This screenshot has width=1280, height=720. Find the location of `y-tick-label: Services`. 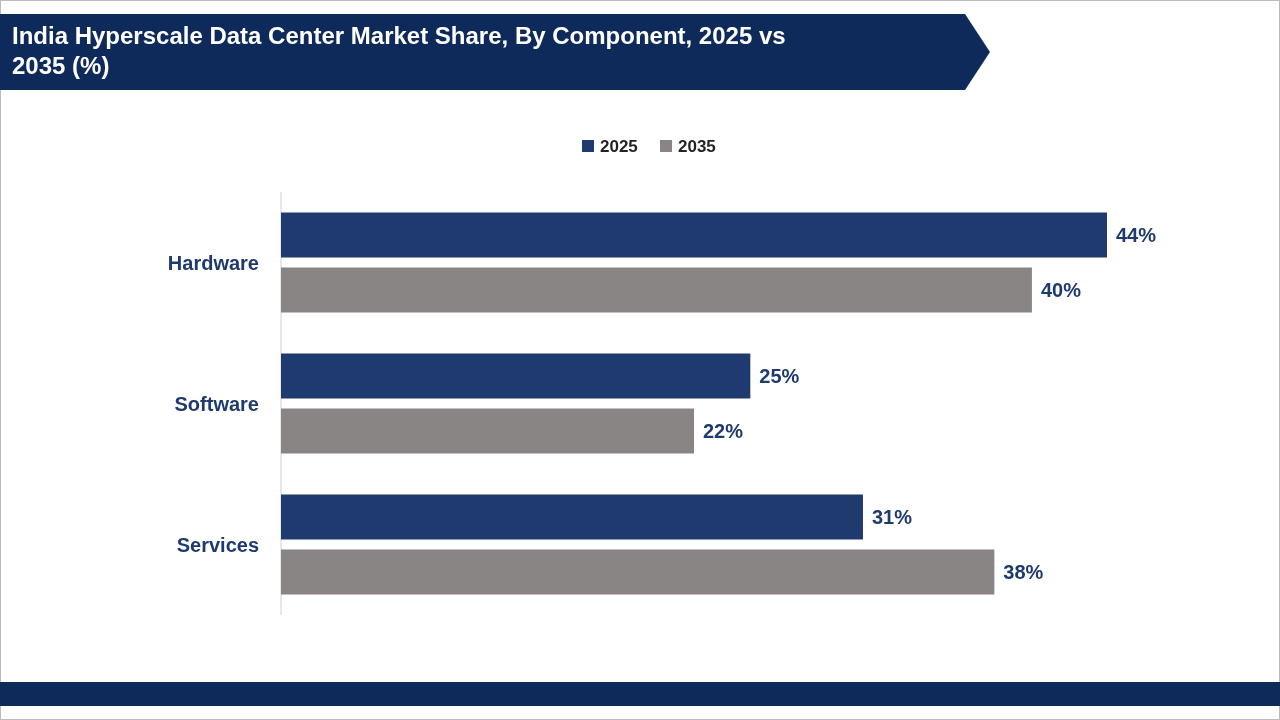

y-tick-label: Services is located at coordinates (217, 544).